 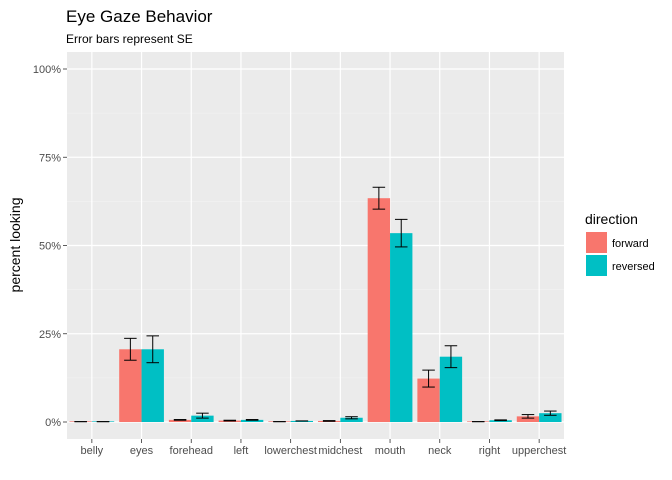 What do you see at coordinates (47, 70) in the screenshot?
I see `y-tick-label: 100%` at bounding box center [47, 70].